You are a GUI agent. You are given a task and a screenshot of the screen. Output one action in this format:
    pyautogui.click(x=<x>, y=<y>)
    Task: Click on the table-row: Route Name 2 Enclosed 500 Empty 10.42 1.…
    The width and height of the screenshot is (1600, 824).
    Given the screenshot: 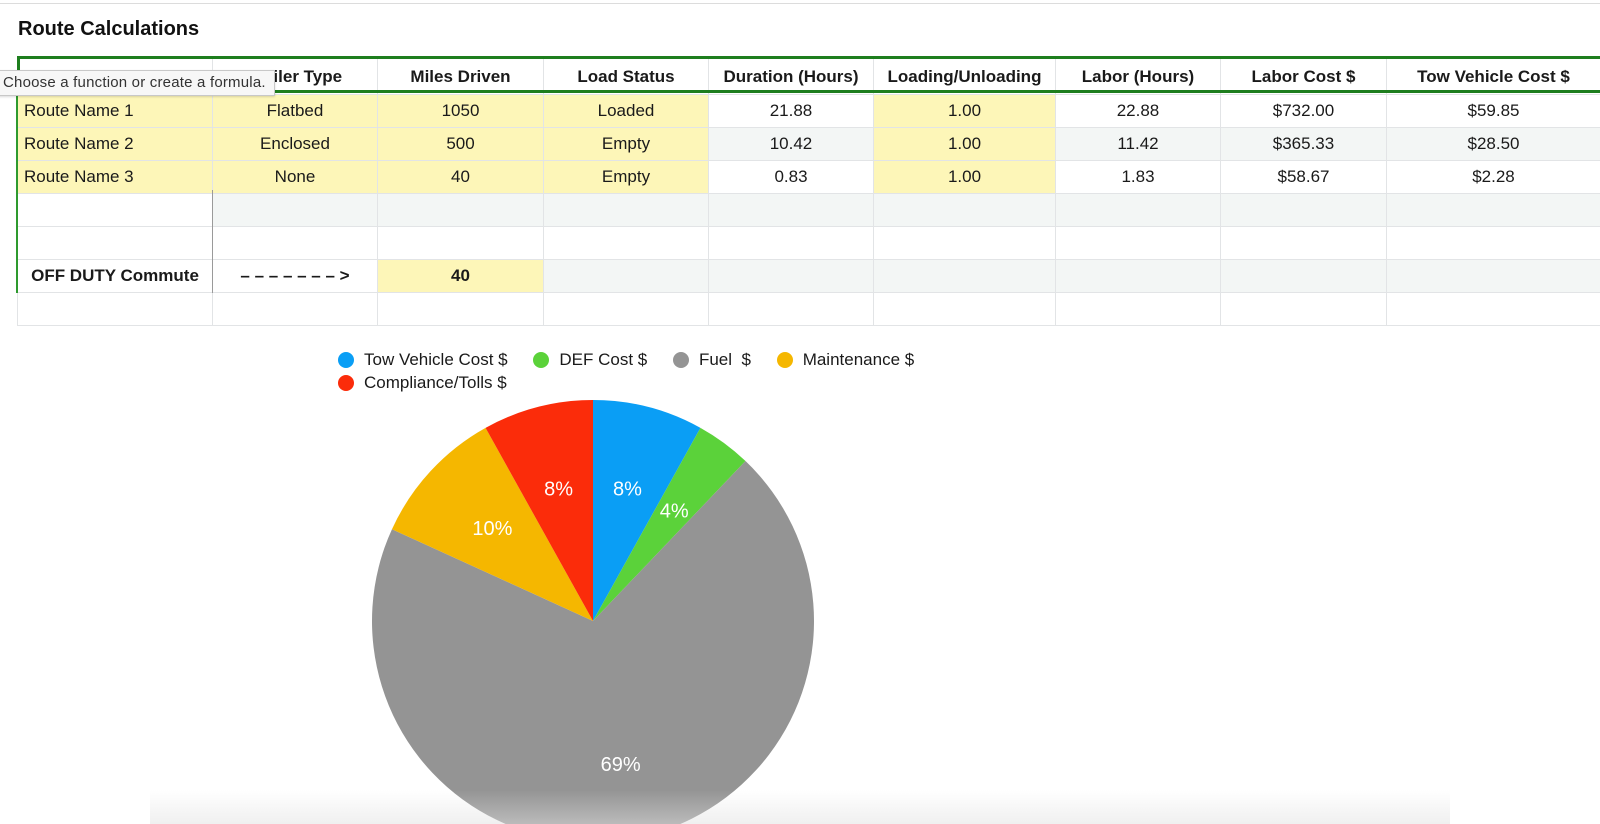 What is the action you would take?
    pyautogui.click(x=808, y=144)
    